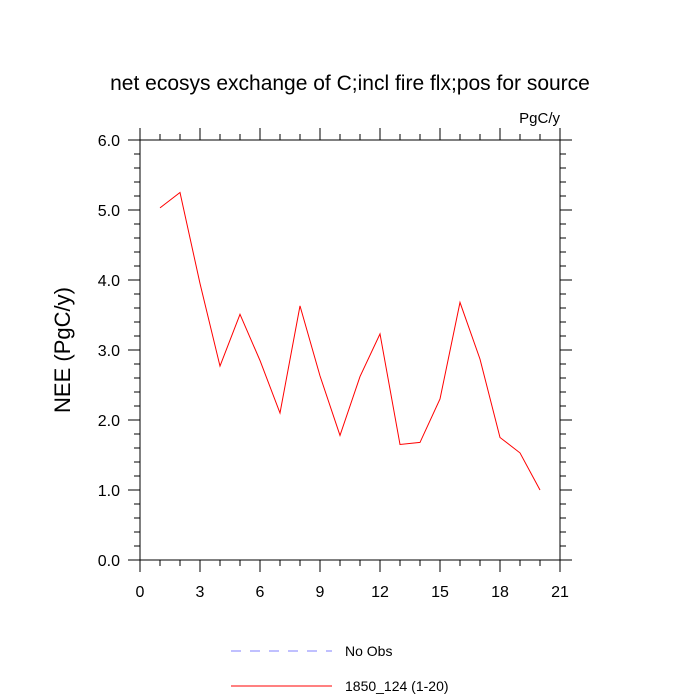 This screenshot has height=700, width=700. What do you see at coordinates (109, 561) in the screenshot?
I see `y-tick-label: 0.0` at bounding box center [109, 561].